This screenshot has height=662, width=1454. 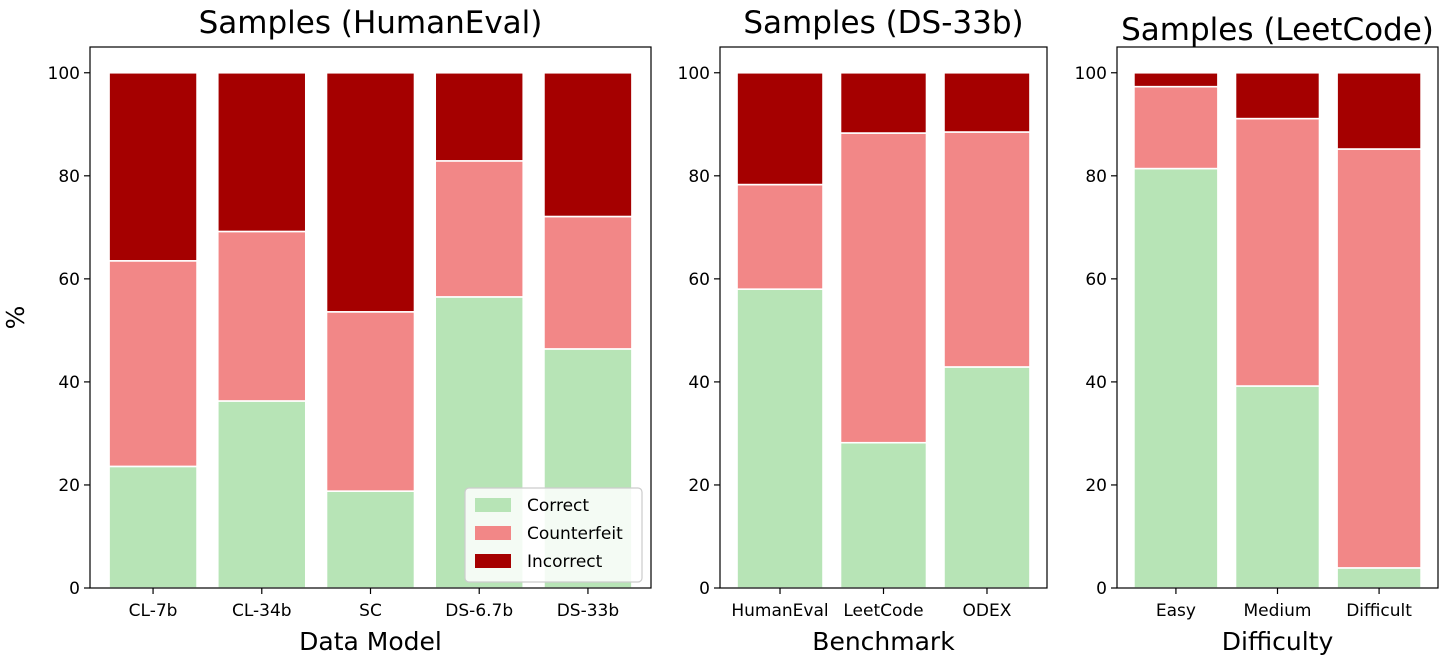 I want to click on bar-incorrect-leetcode, so click(x=883, y=102).